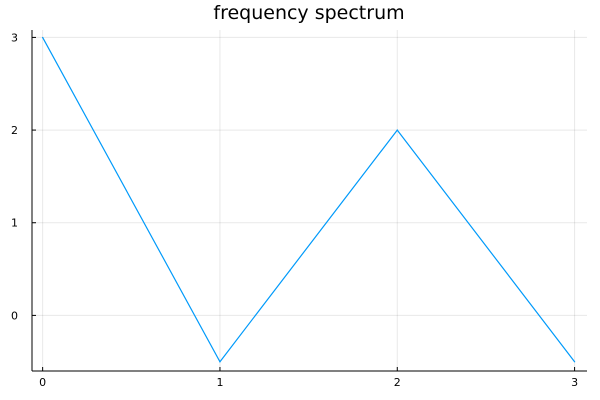 This screenshot has width=600, height=400. What do you see at coordinates (308, 378) in the screenshot?
I see `x-ticks: 0 1 2 3` at bounding box center [308, 378].